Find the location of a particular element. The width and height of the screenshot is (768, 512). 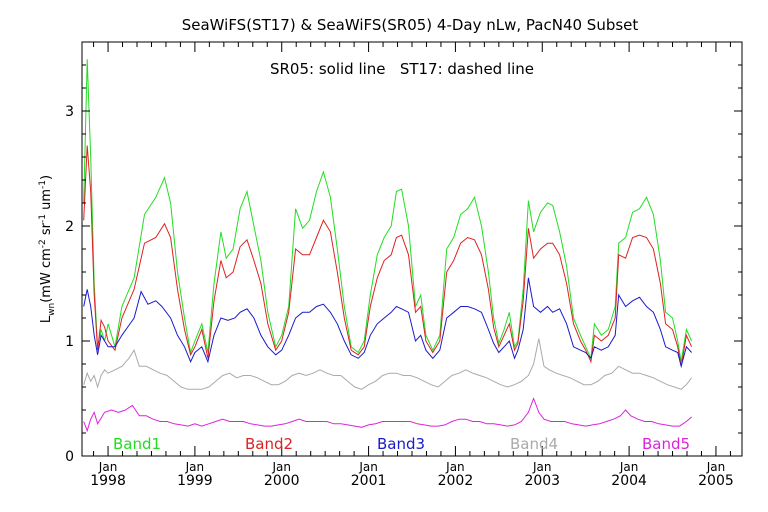

y-tick-label: 0 is located at coordinates (69, 457).